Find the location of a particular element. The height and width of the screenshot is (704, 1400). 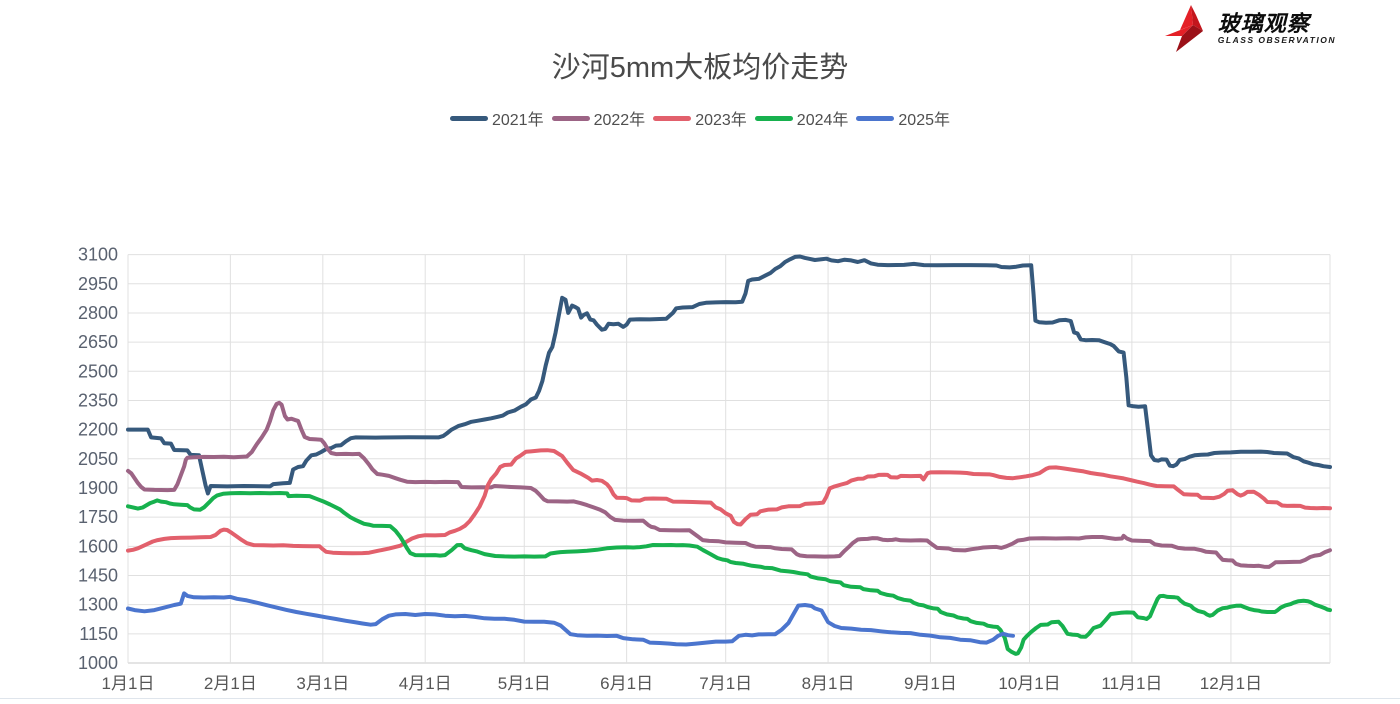

legend-item-2021年: 2021年 is located at coordinates (496, 118).